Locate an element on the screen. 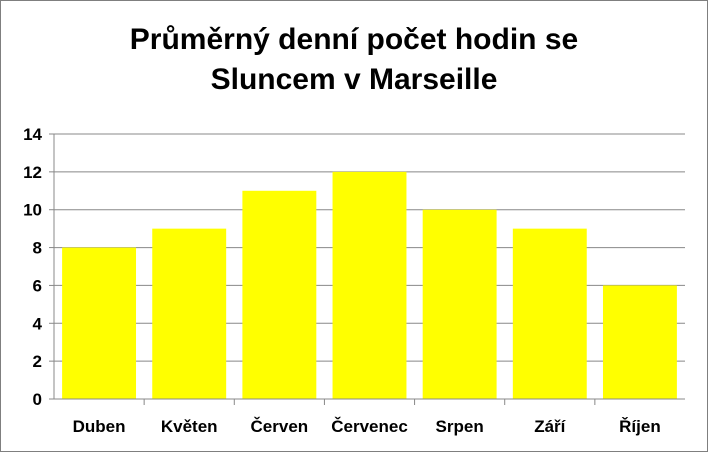 This screenshot has width=708, height=452. x-category-label: Říjen is located at coordinates (640, 426).